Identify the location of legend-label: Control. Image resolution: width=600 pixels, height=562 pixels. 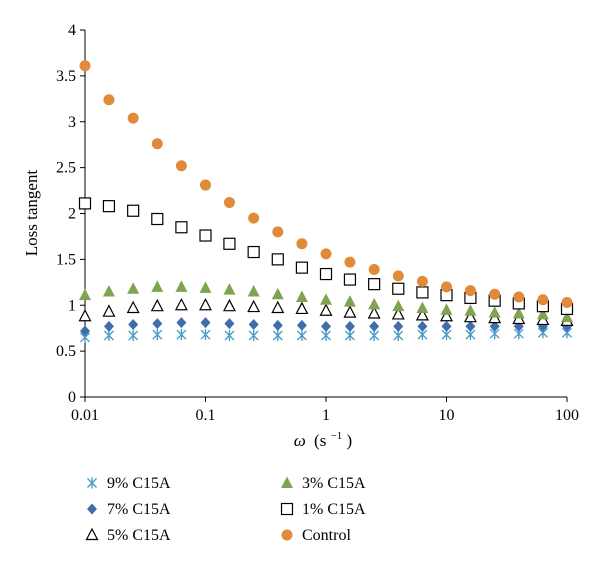
(326, 535).